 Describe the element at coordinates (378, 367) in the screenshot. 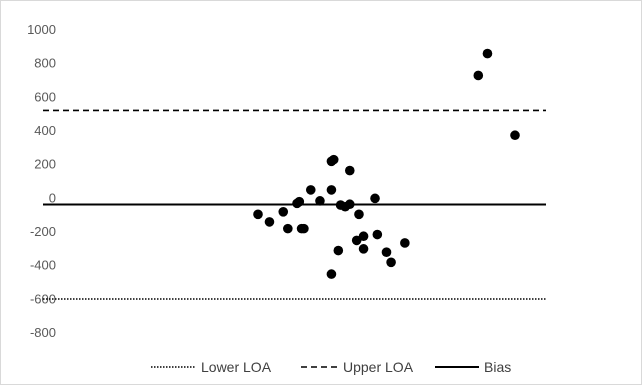

I see `legend-label: Upper LOA` at that location.